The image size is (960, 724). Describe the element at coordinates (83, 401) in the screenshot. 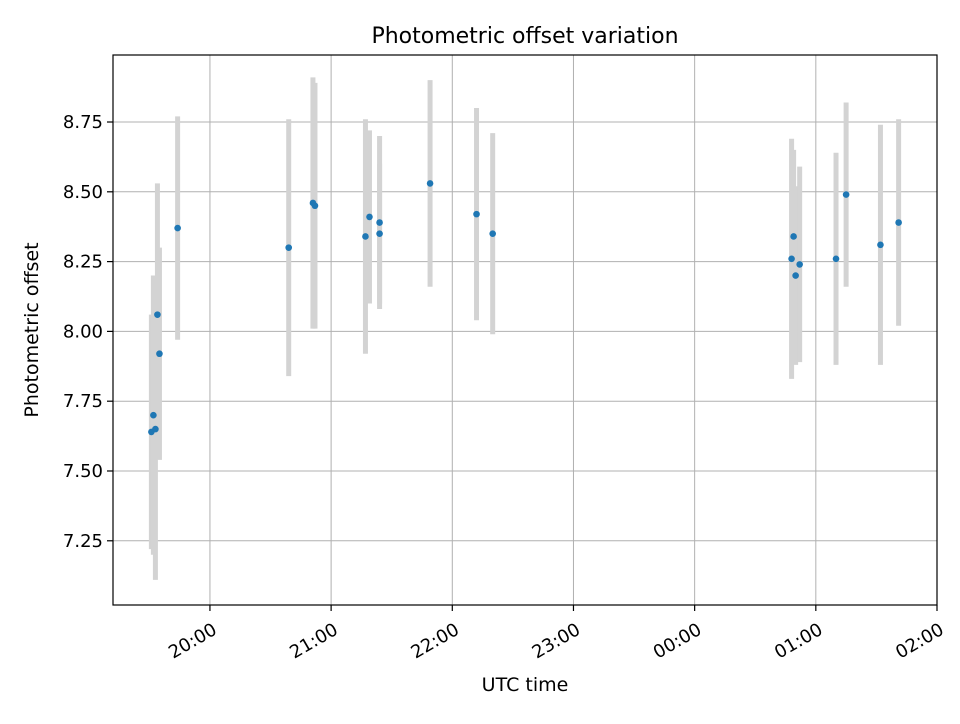

I see `y-tick-label: 7.75` at that location.